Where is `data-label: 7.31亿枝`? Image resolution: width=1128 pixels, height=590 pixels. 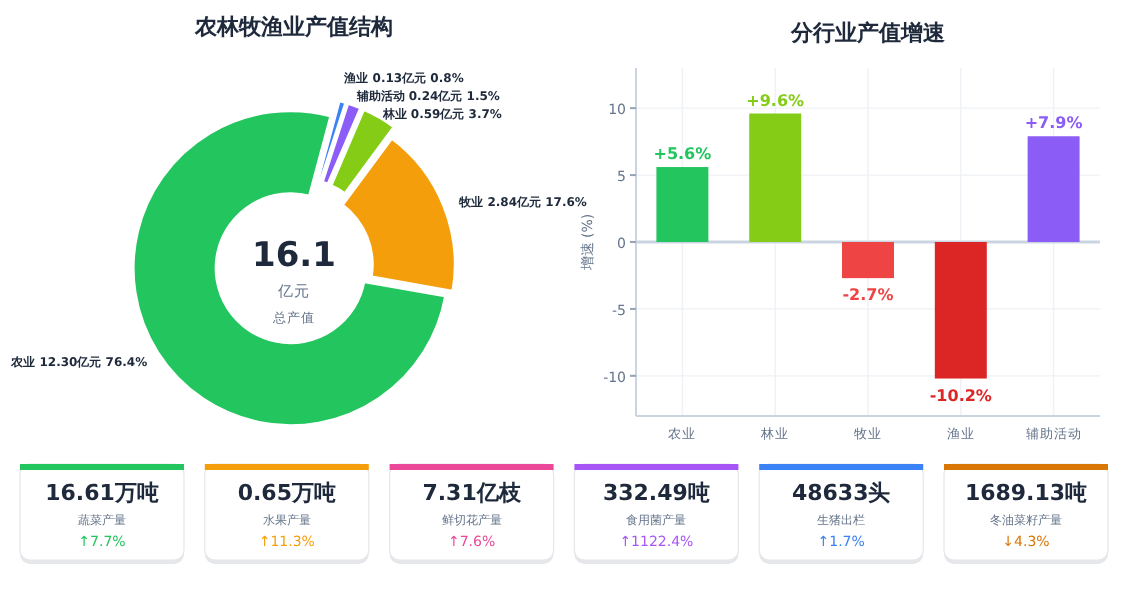 data-label: 7.31亿枝 is located at coordinates (472, 493).